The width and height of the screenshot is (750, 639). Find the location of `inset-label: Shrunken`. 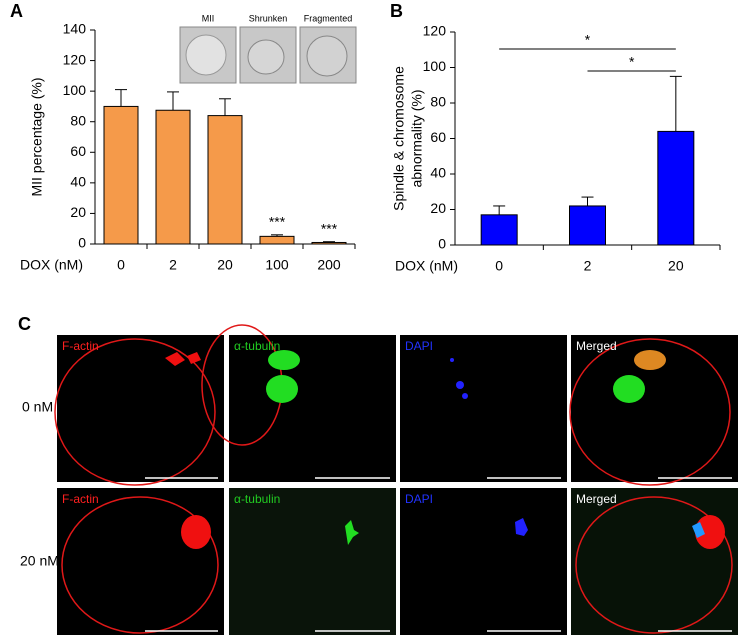

inset-label: Shrunken is located at coordinates (268, 18).